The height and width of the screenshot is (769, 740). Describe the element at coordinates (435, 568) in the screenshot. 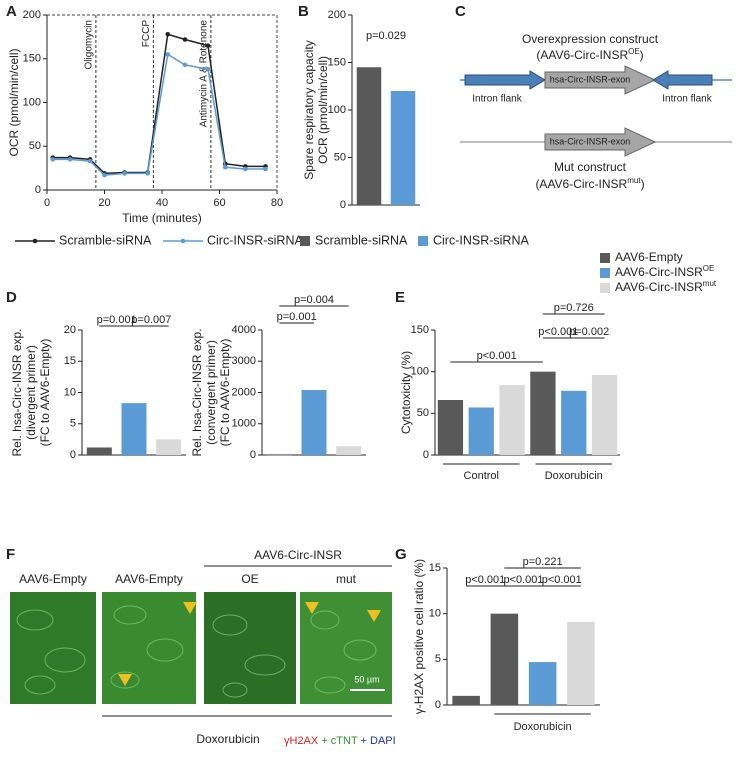

I see `y-tick-label: 15` at that location.